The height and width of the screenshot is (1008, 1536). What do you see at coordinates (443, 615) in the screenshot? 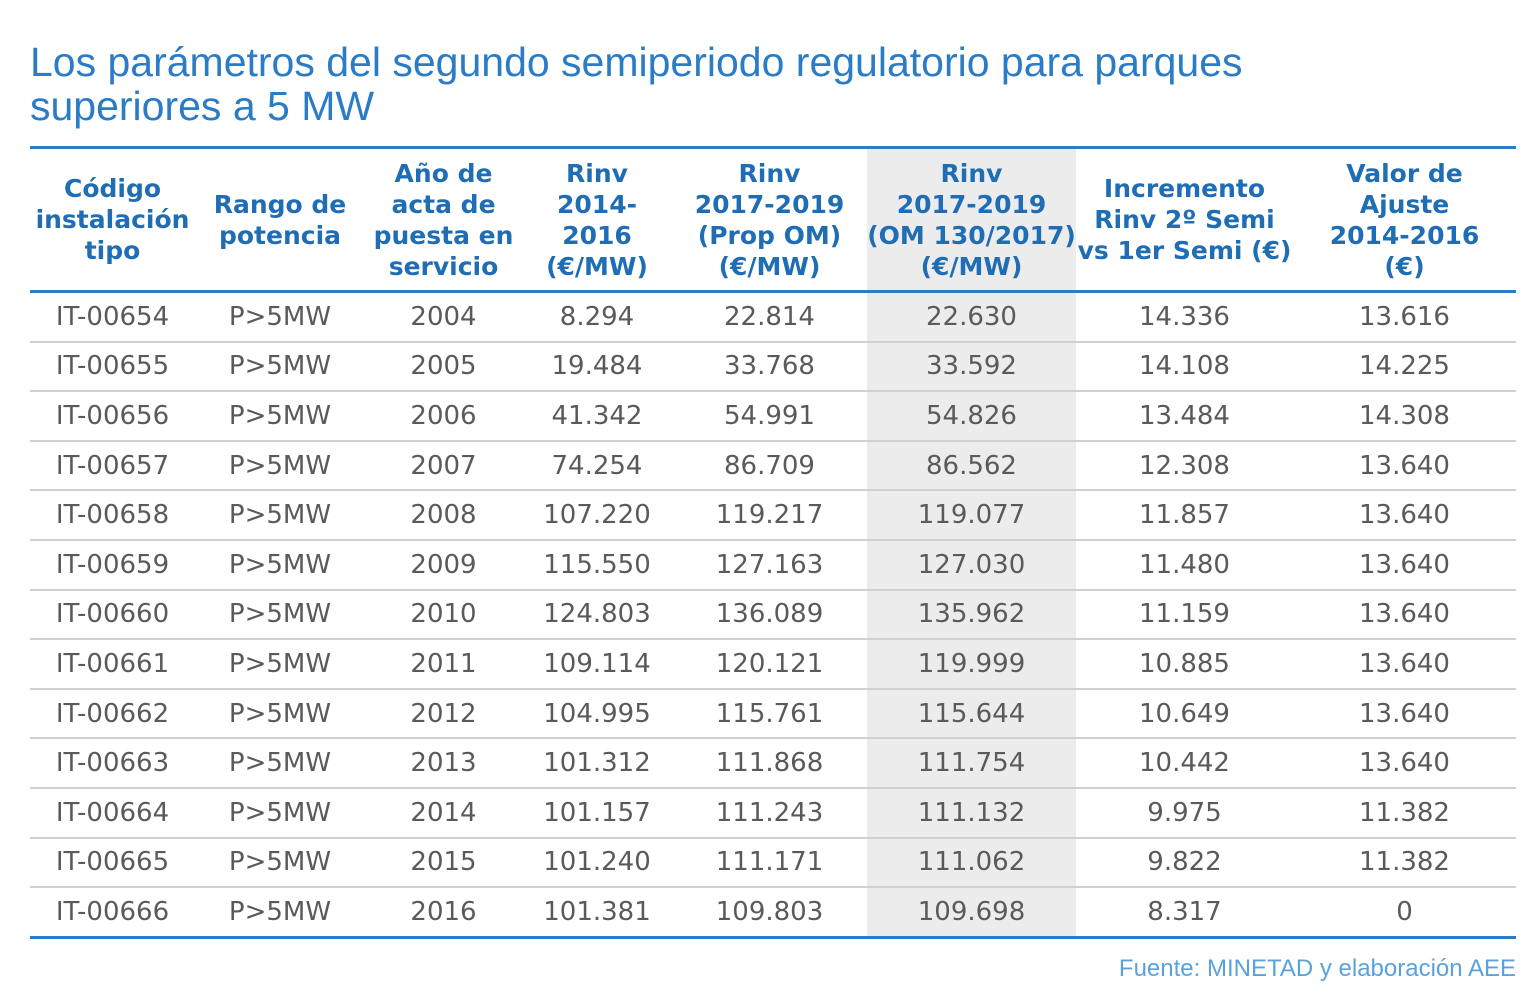
I see `table-cell: 2010` at bounding box center [443, 615].